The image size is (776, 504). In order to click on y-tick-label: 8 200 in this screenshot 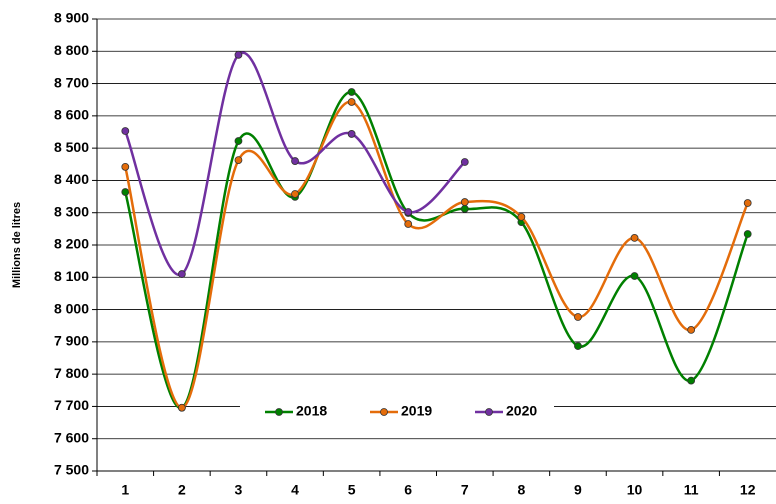, I will do `click(71, 244)`.